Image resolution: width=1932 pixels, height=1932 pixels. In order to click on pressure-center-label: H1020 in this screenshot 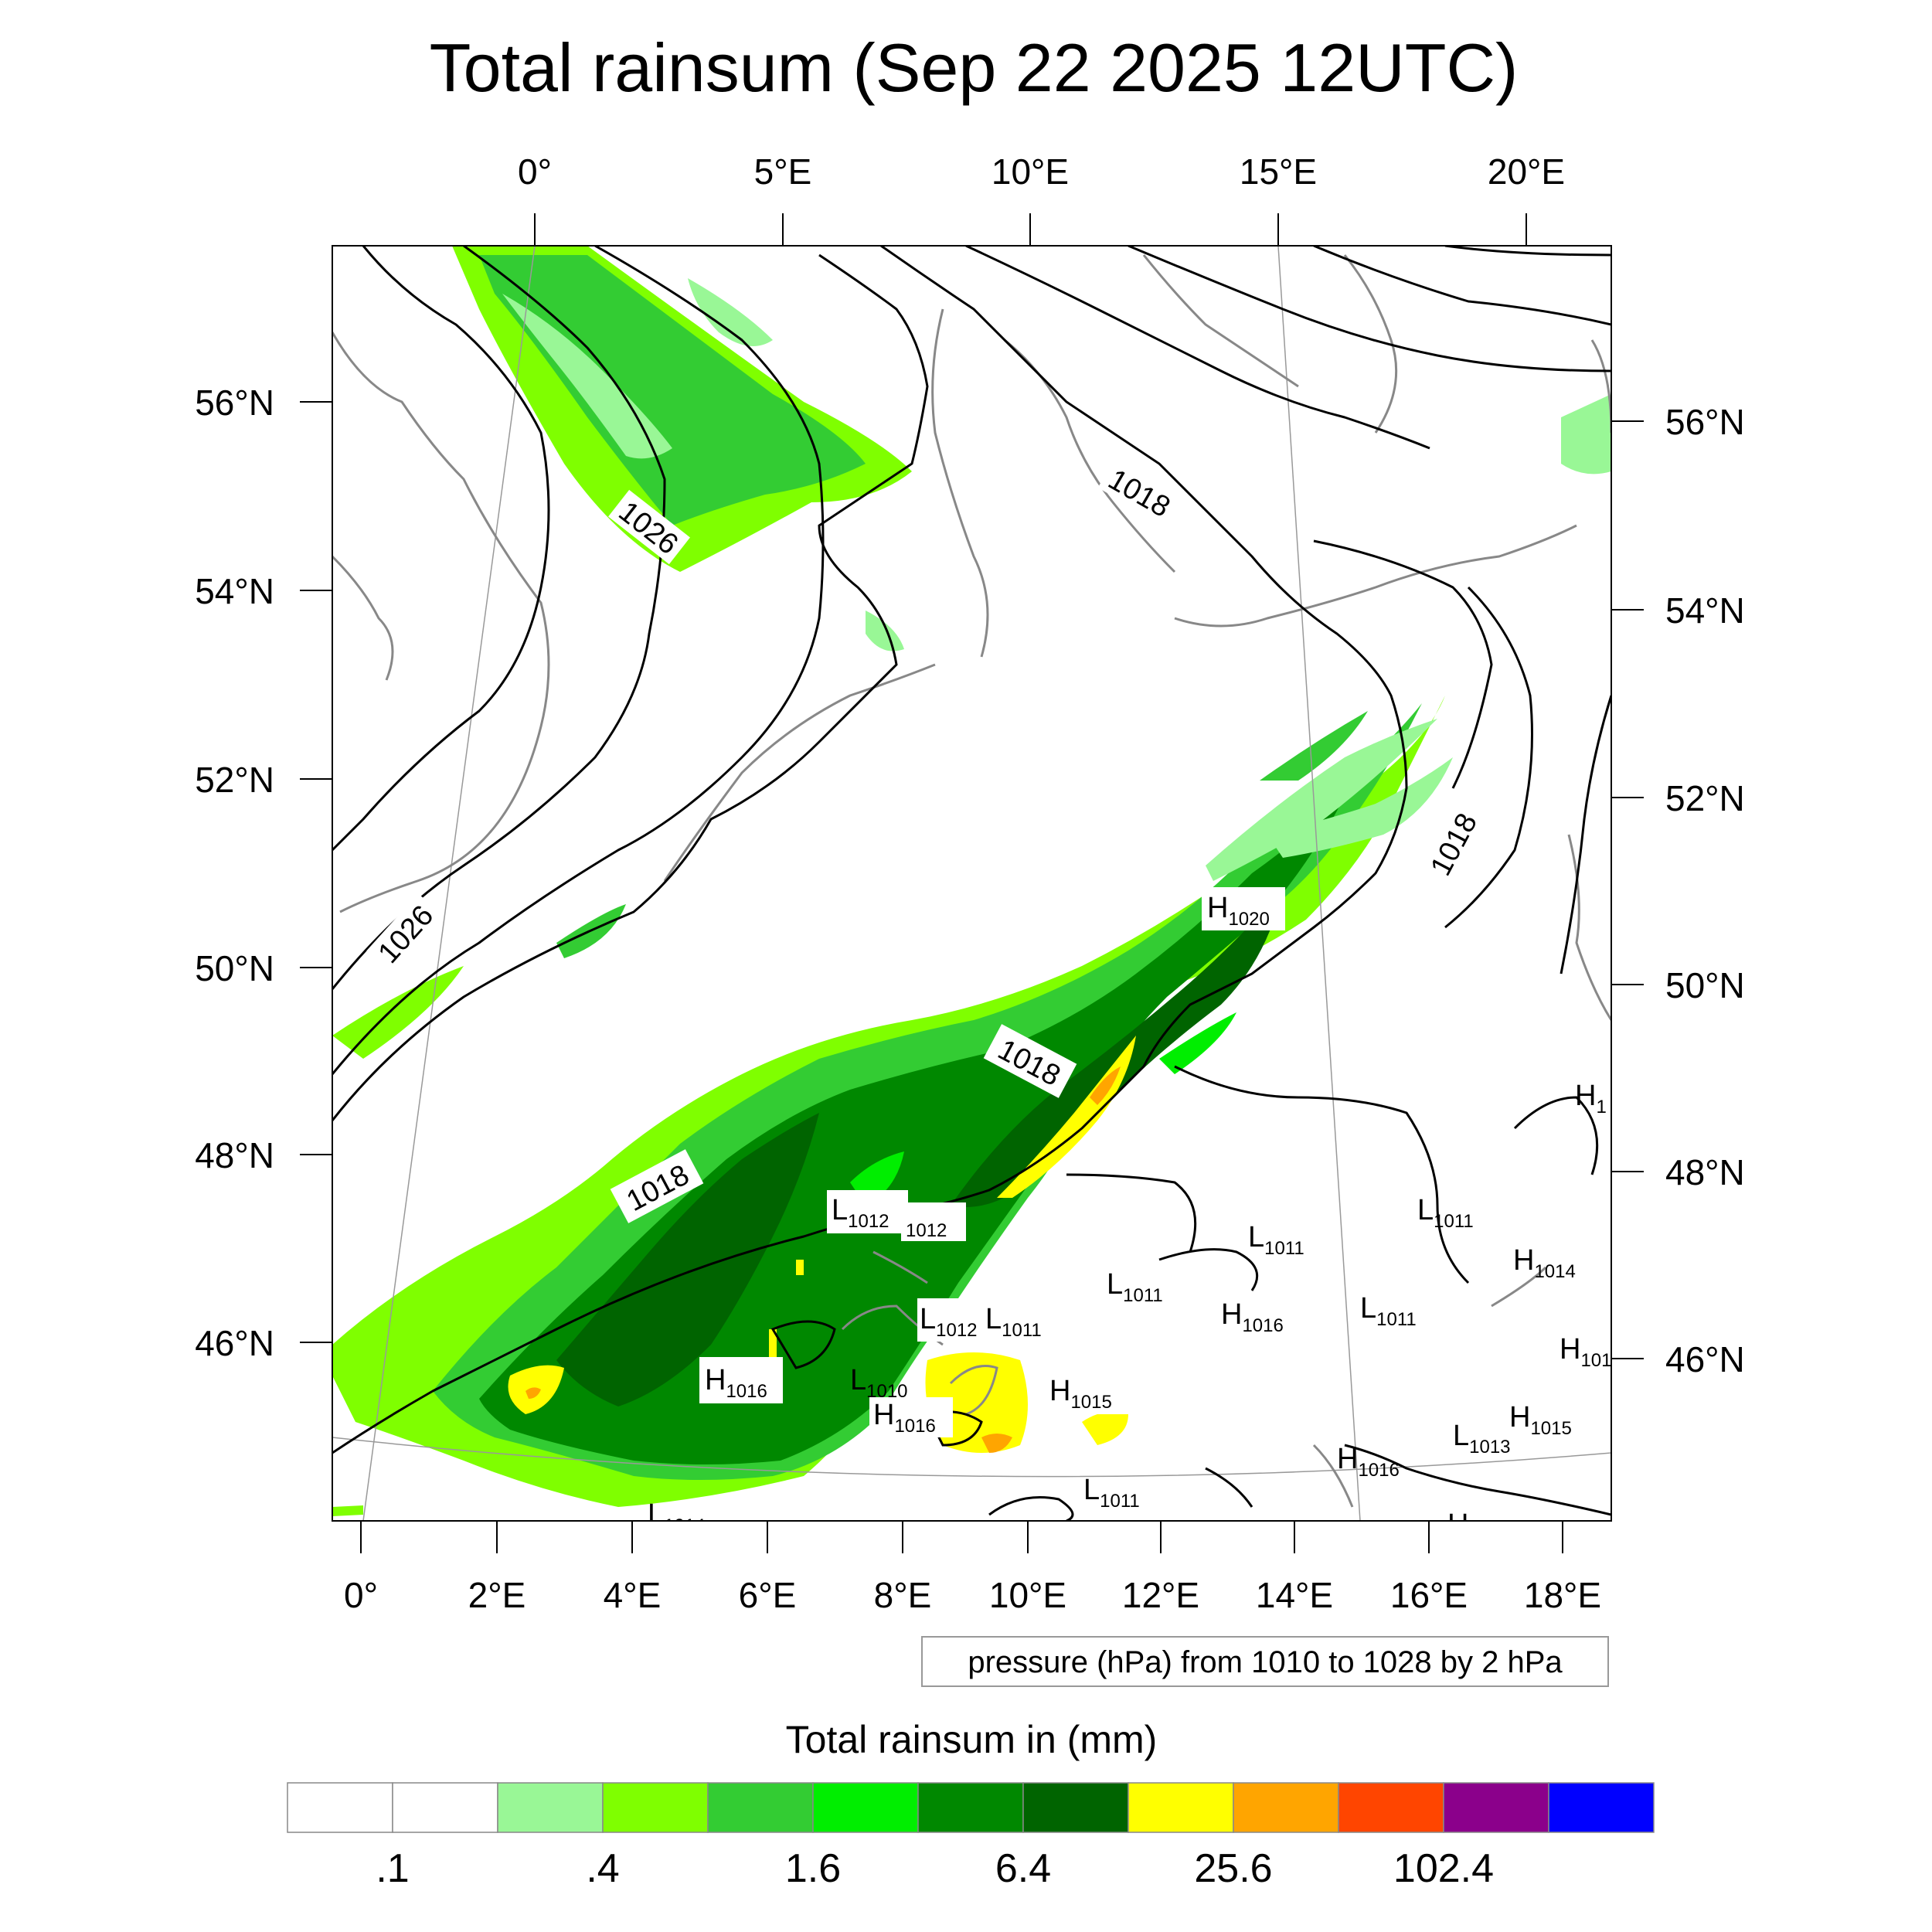, I will do `click(1239, 911)`.